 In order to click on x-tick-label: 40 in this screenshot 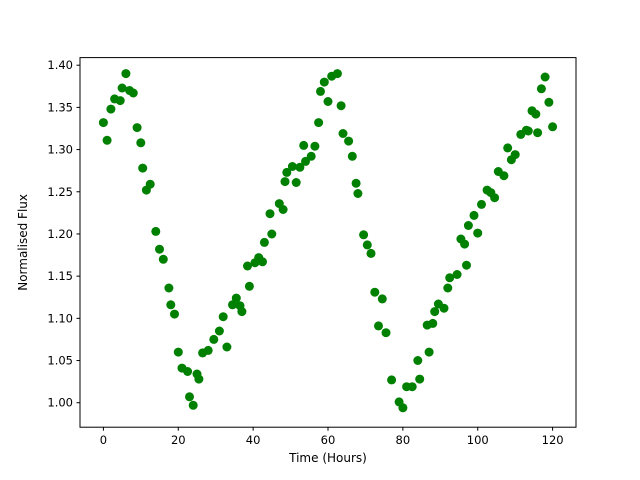, I will do `click(253, 440)`.